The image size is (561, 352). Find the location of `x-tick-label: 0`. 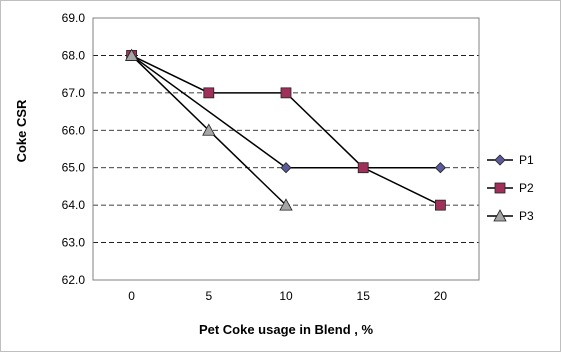

x-tick-label: 0 is located at coordinates (131, 296).